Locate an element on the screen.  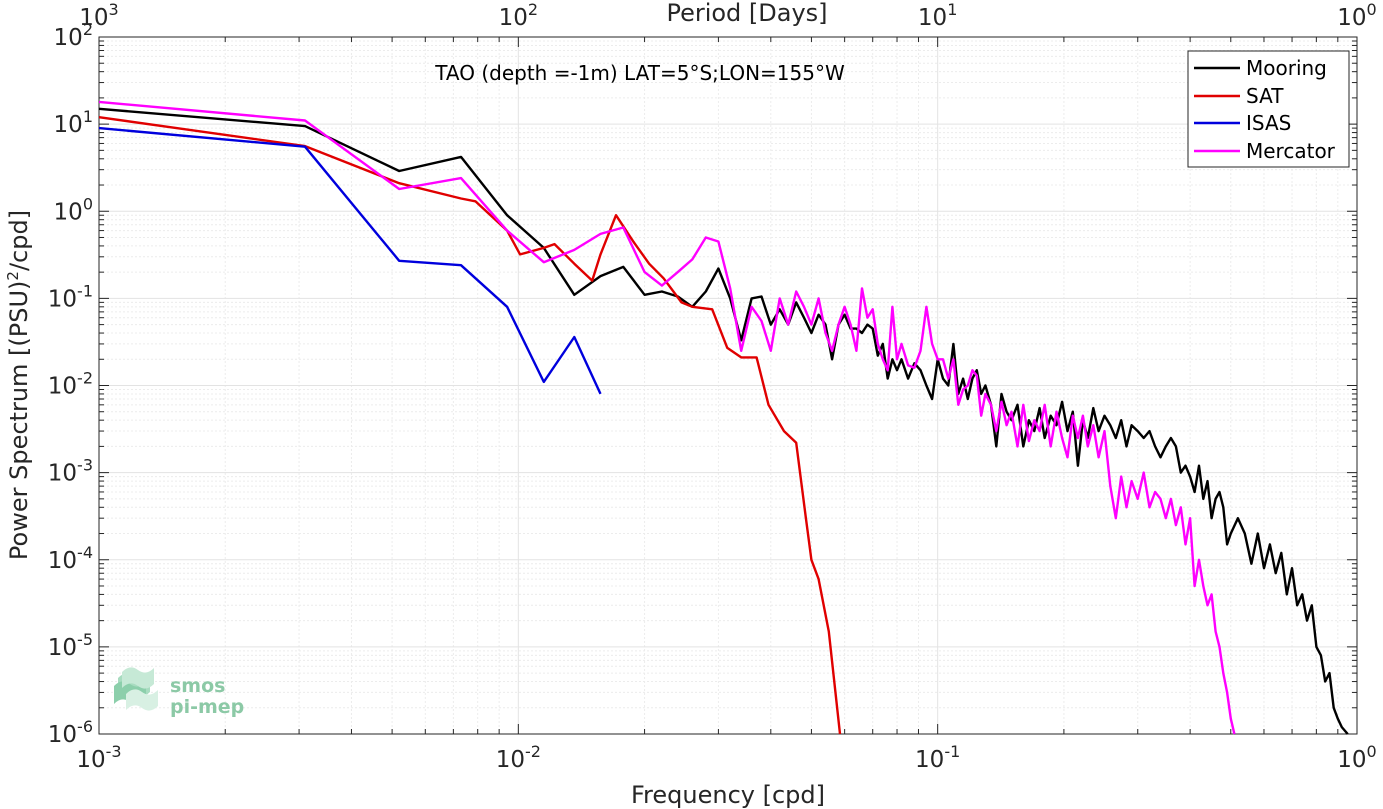
x-tick-label: 10⁻³ is located at coordinates (98, 757).